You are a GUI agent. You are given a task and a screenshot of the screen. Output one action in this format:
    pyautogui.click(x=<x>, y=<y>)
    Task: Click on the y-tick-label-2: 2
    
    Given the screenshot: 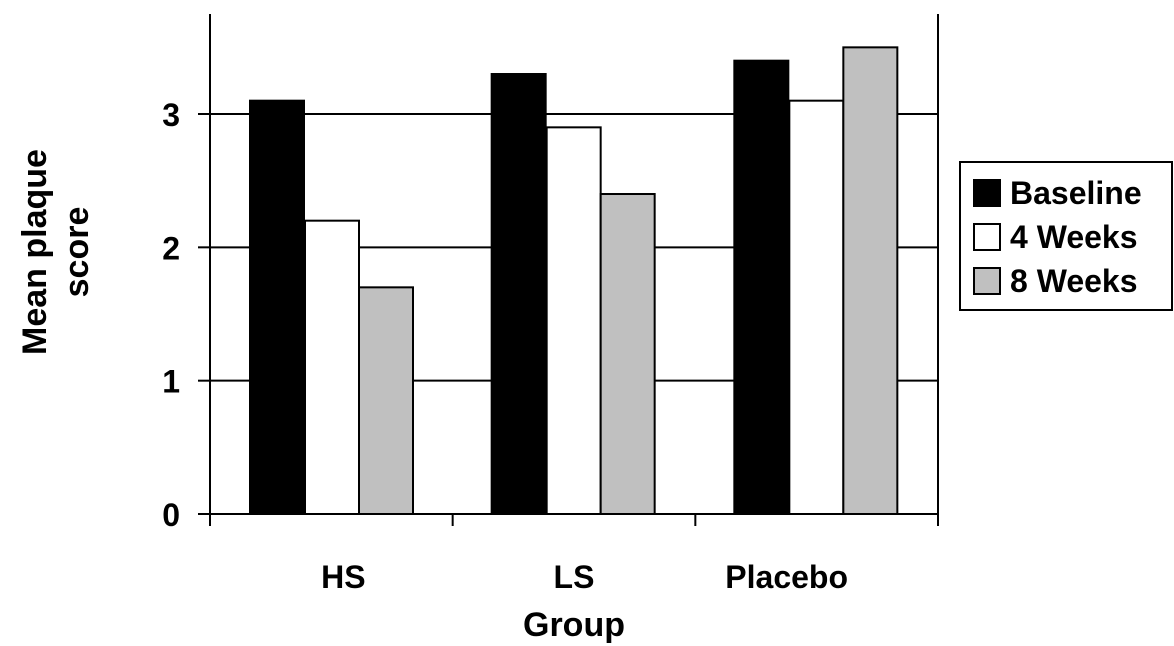 What is the action you would take?
    pyautogui.click(x=171, y=248)
    